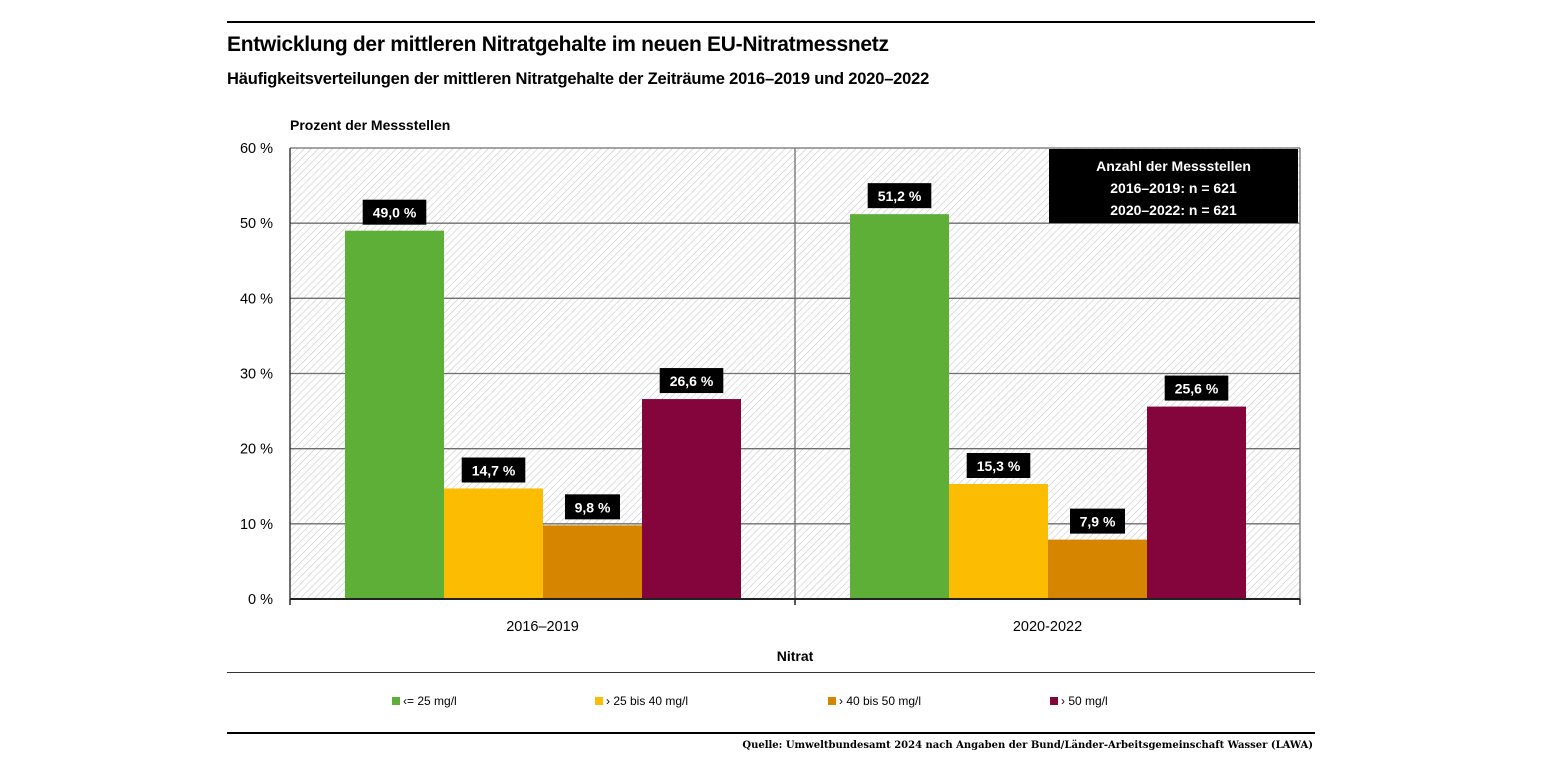 This screenshot has height=775, width=1545. I want to click on legend-item: › 40 bis 50 mg/l, so click(874, 701).